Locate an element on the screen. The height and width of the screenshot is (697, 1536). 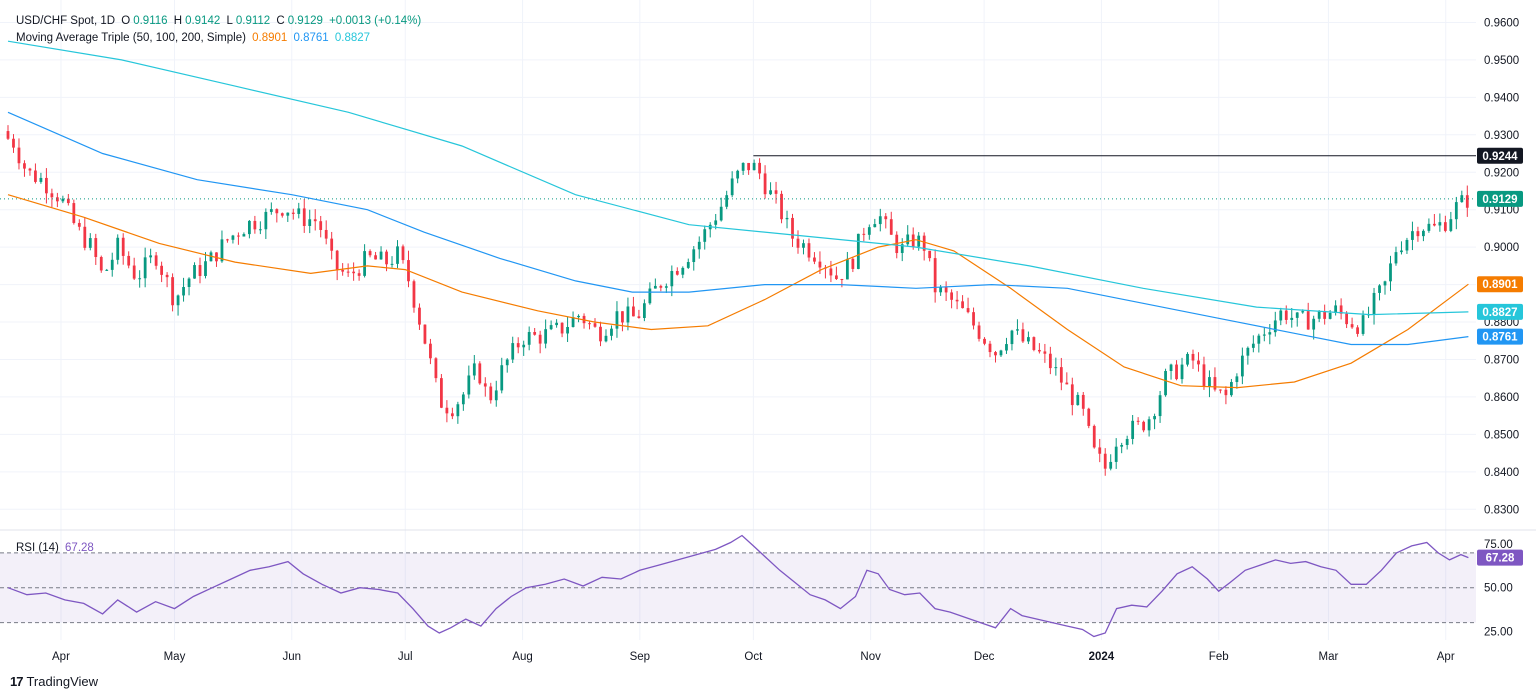
rsi-title: RSI (14) is located at coordinates (37, 548).